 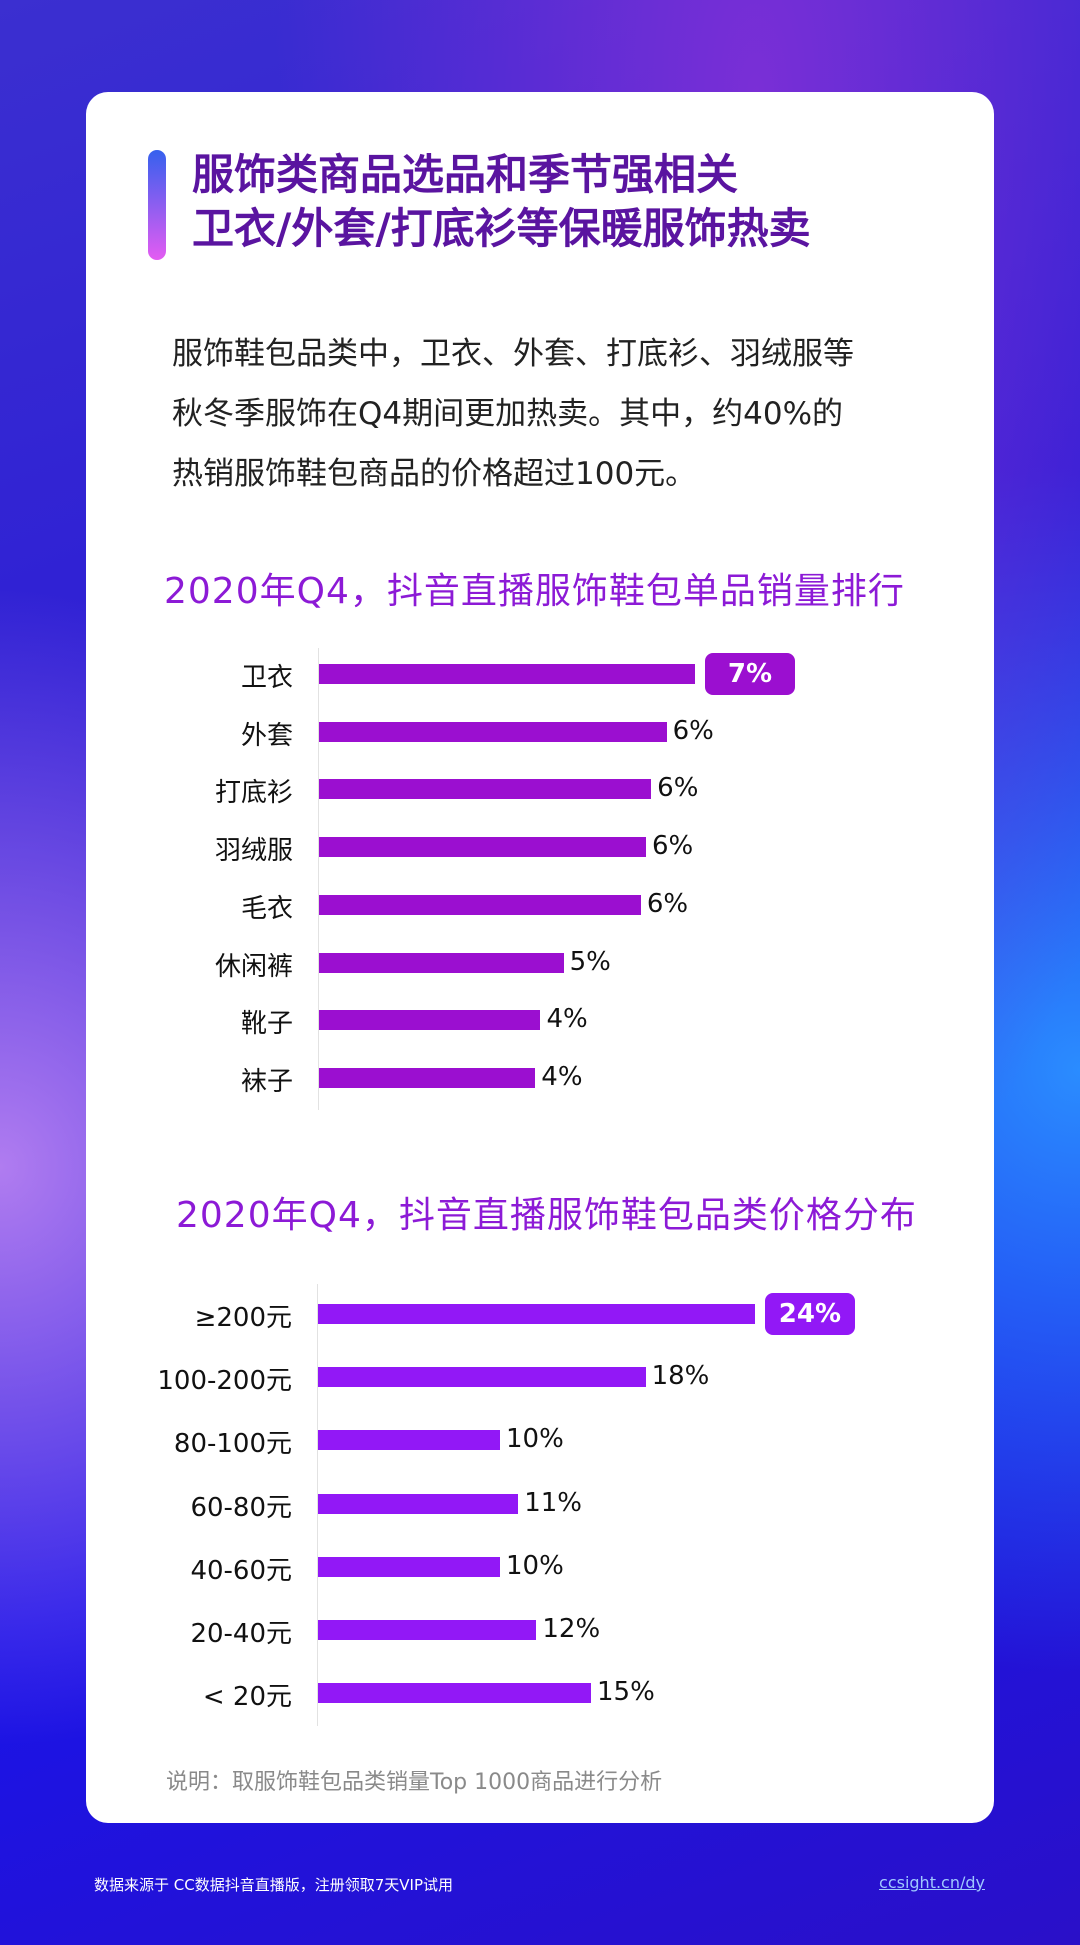 I want to click on category-label: 100-200元, so click(x=224, y=1381).